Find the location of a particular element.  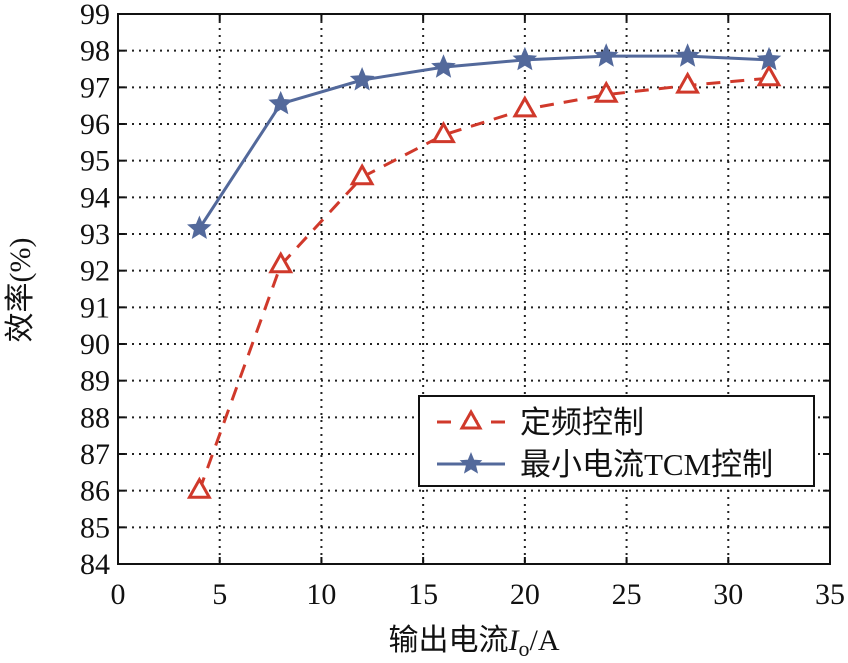

legend-label: 定频控制 is located at coordinates (582, 422).